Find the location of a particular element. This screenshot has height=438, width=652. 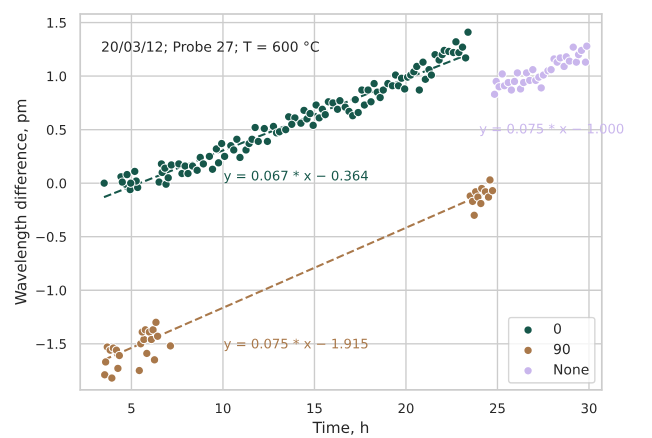

y-tick-label: −1.5 is located at coordinates (51, 344).